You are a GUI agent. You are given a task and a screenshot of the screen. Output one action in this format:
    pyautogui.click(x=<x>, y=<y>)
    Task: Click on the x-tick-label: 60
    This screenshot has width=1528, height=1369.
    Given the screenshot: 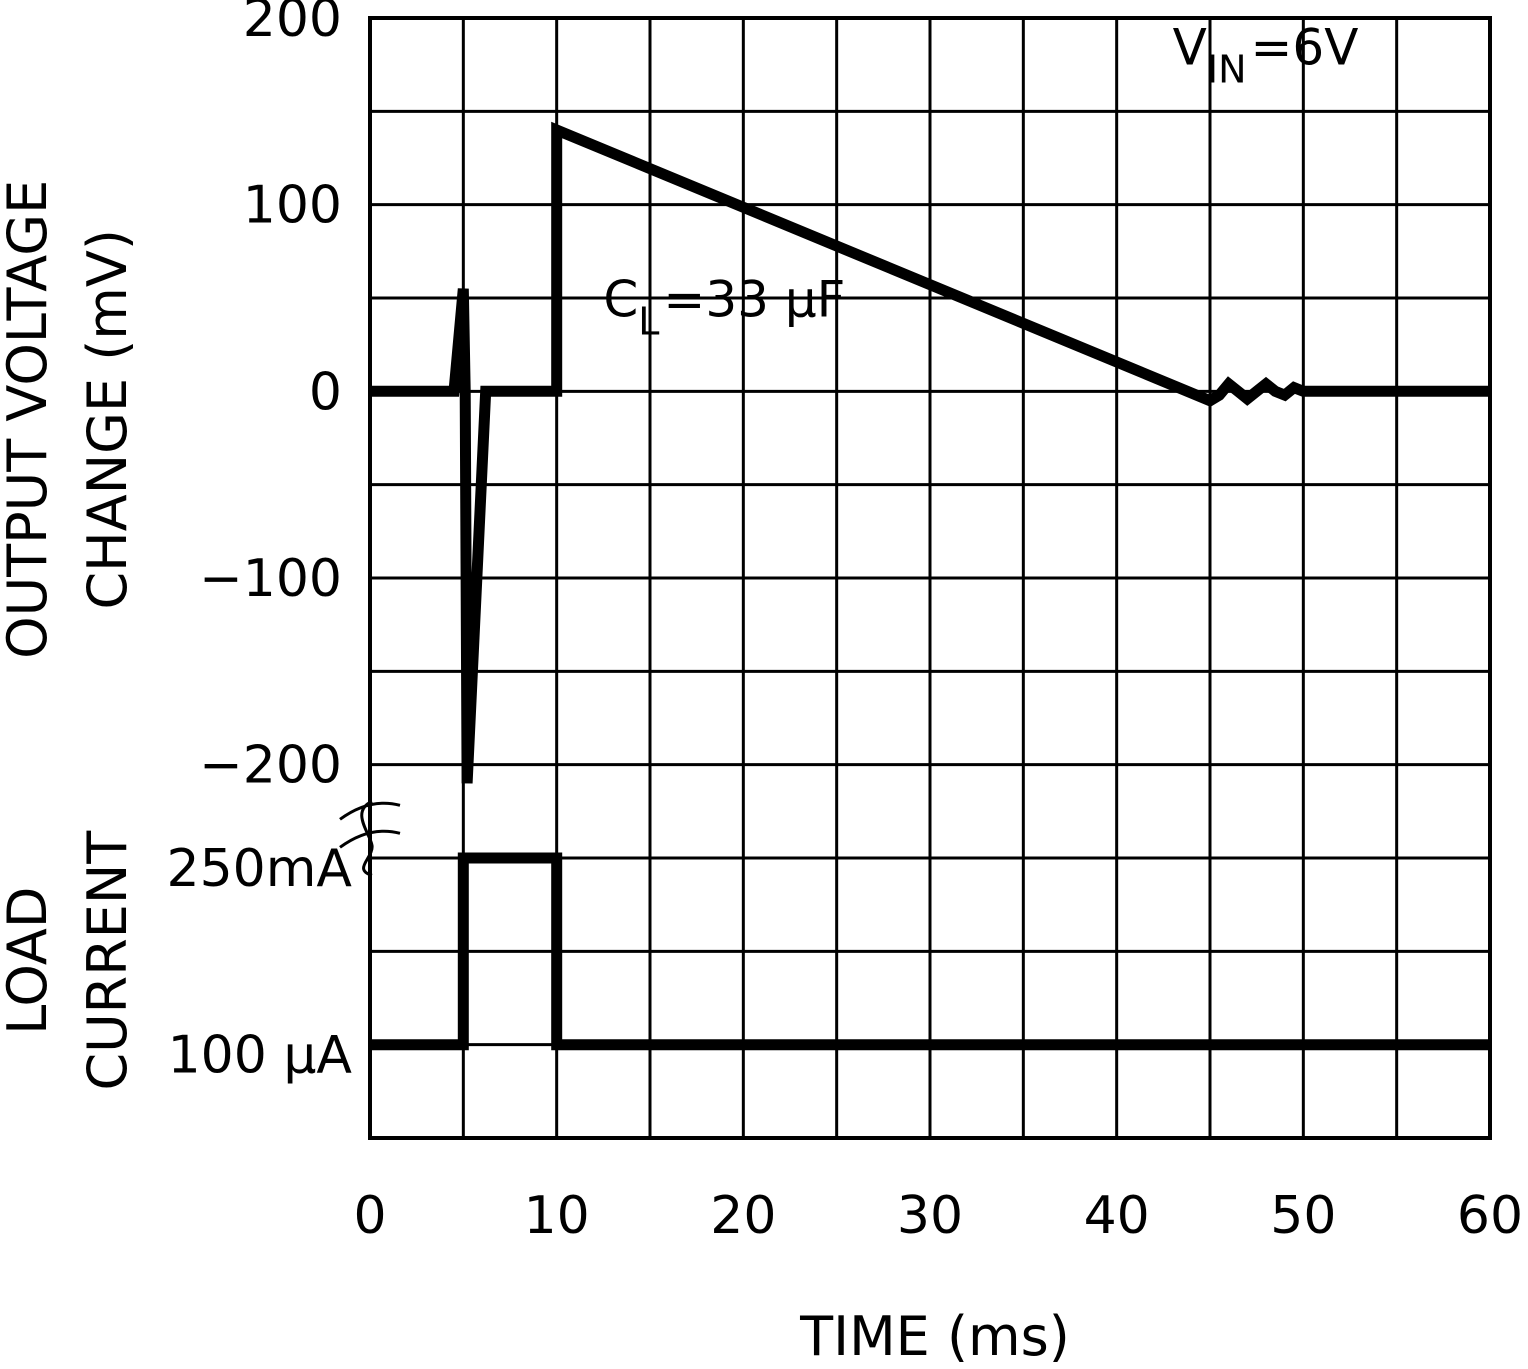 What is the action you would take?
    pyautogui.click(x=1490, y=1216)
    